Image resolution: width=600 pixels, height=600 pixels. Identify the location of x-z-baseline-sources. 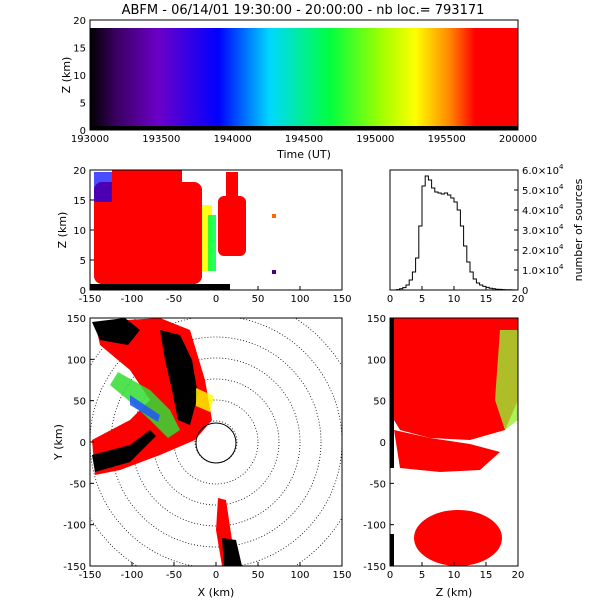
(160, 287).